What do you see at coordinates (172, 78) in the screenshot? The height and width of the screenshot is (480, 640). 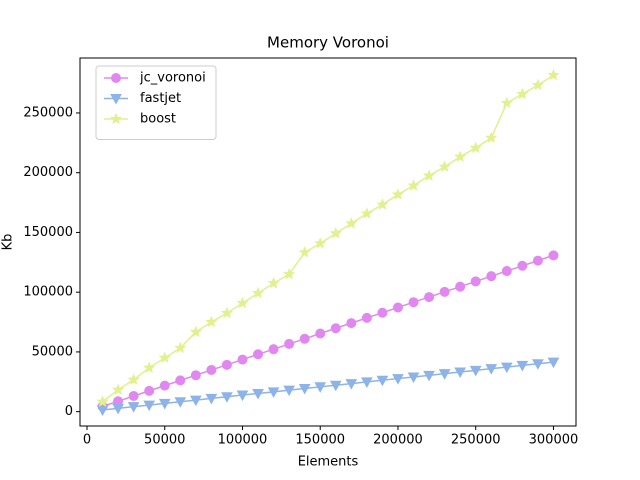 I see `legend-label: jc_voronoi` at bounding box center [172, 78].